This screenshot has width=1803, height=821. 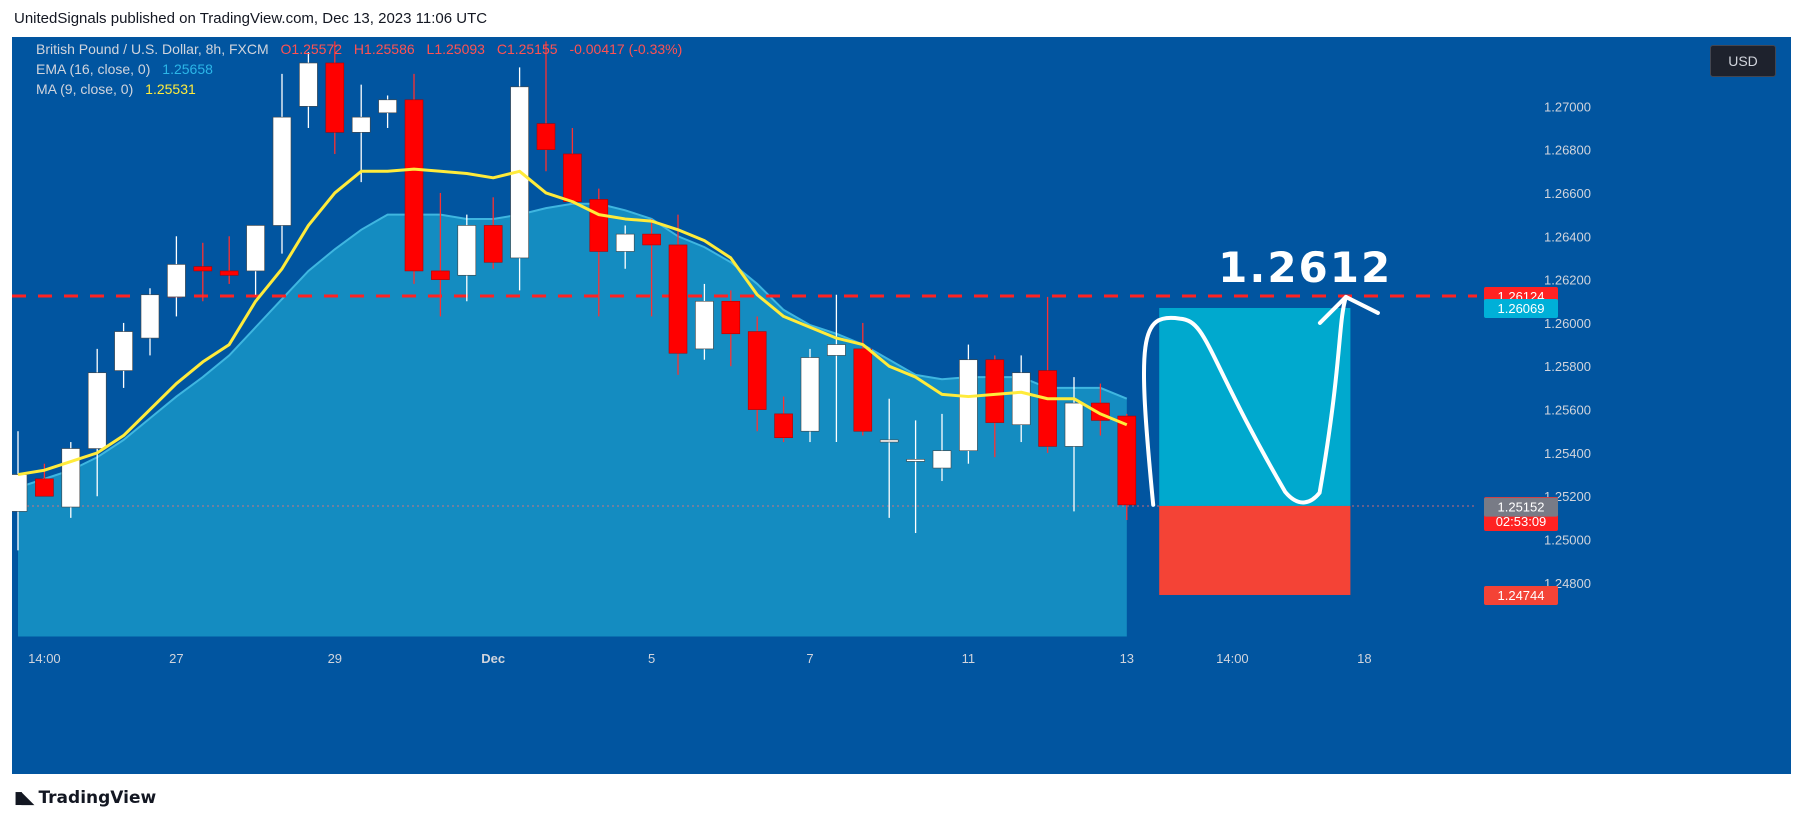 What do you see at coordinates (97, 798) in the screenshot?
I see `footer-brand: TradingView` at bounding box center [97, 798].